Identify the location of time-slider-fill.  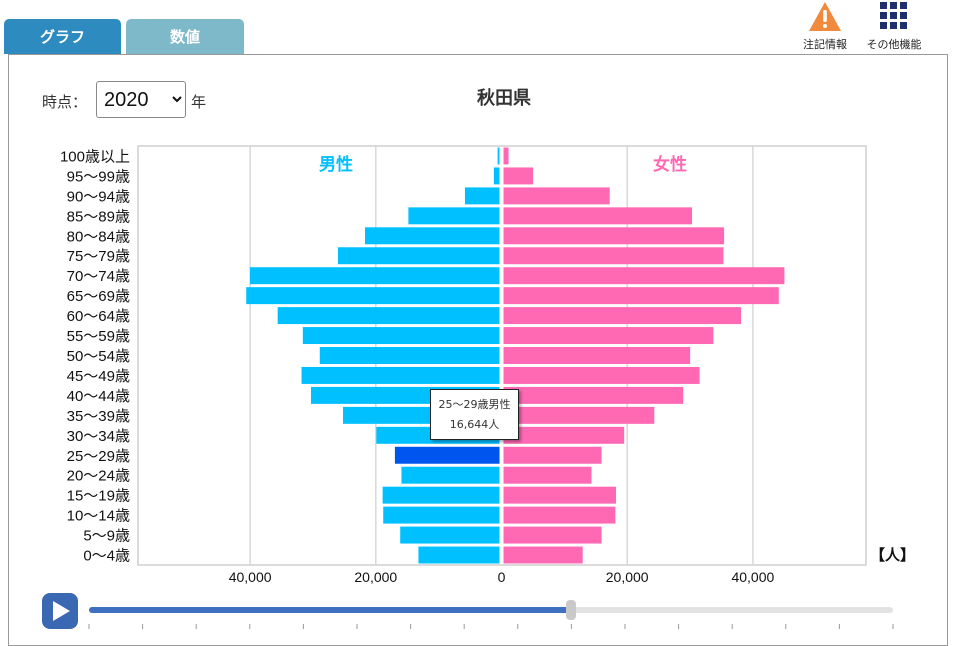
(330, 610).